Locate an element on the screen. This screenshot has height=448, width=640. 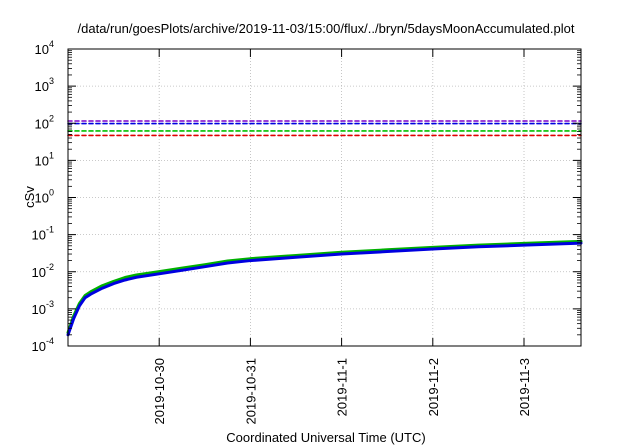
y-tick-label: 10⁻³ is located at coordinates (43, 308).